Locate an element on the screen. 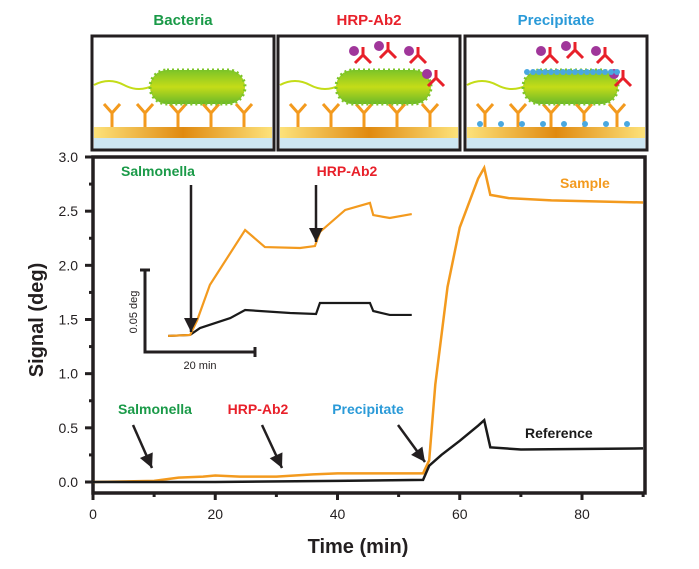  schematic-panel-bacteria: Bacteria is located at coordinates (183, 82).